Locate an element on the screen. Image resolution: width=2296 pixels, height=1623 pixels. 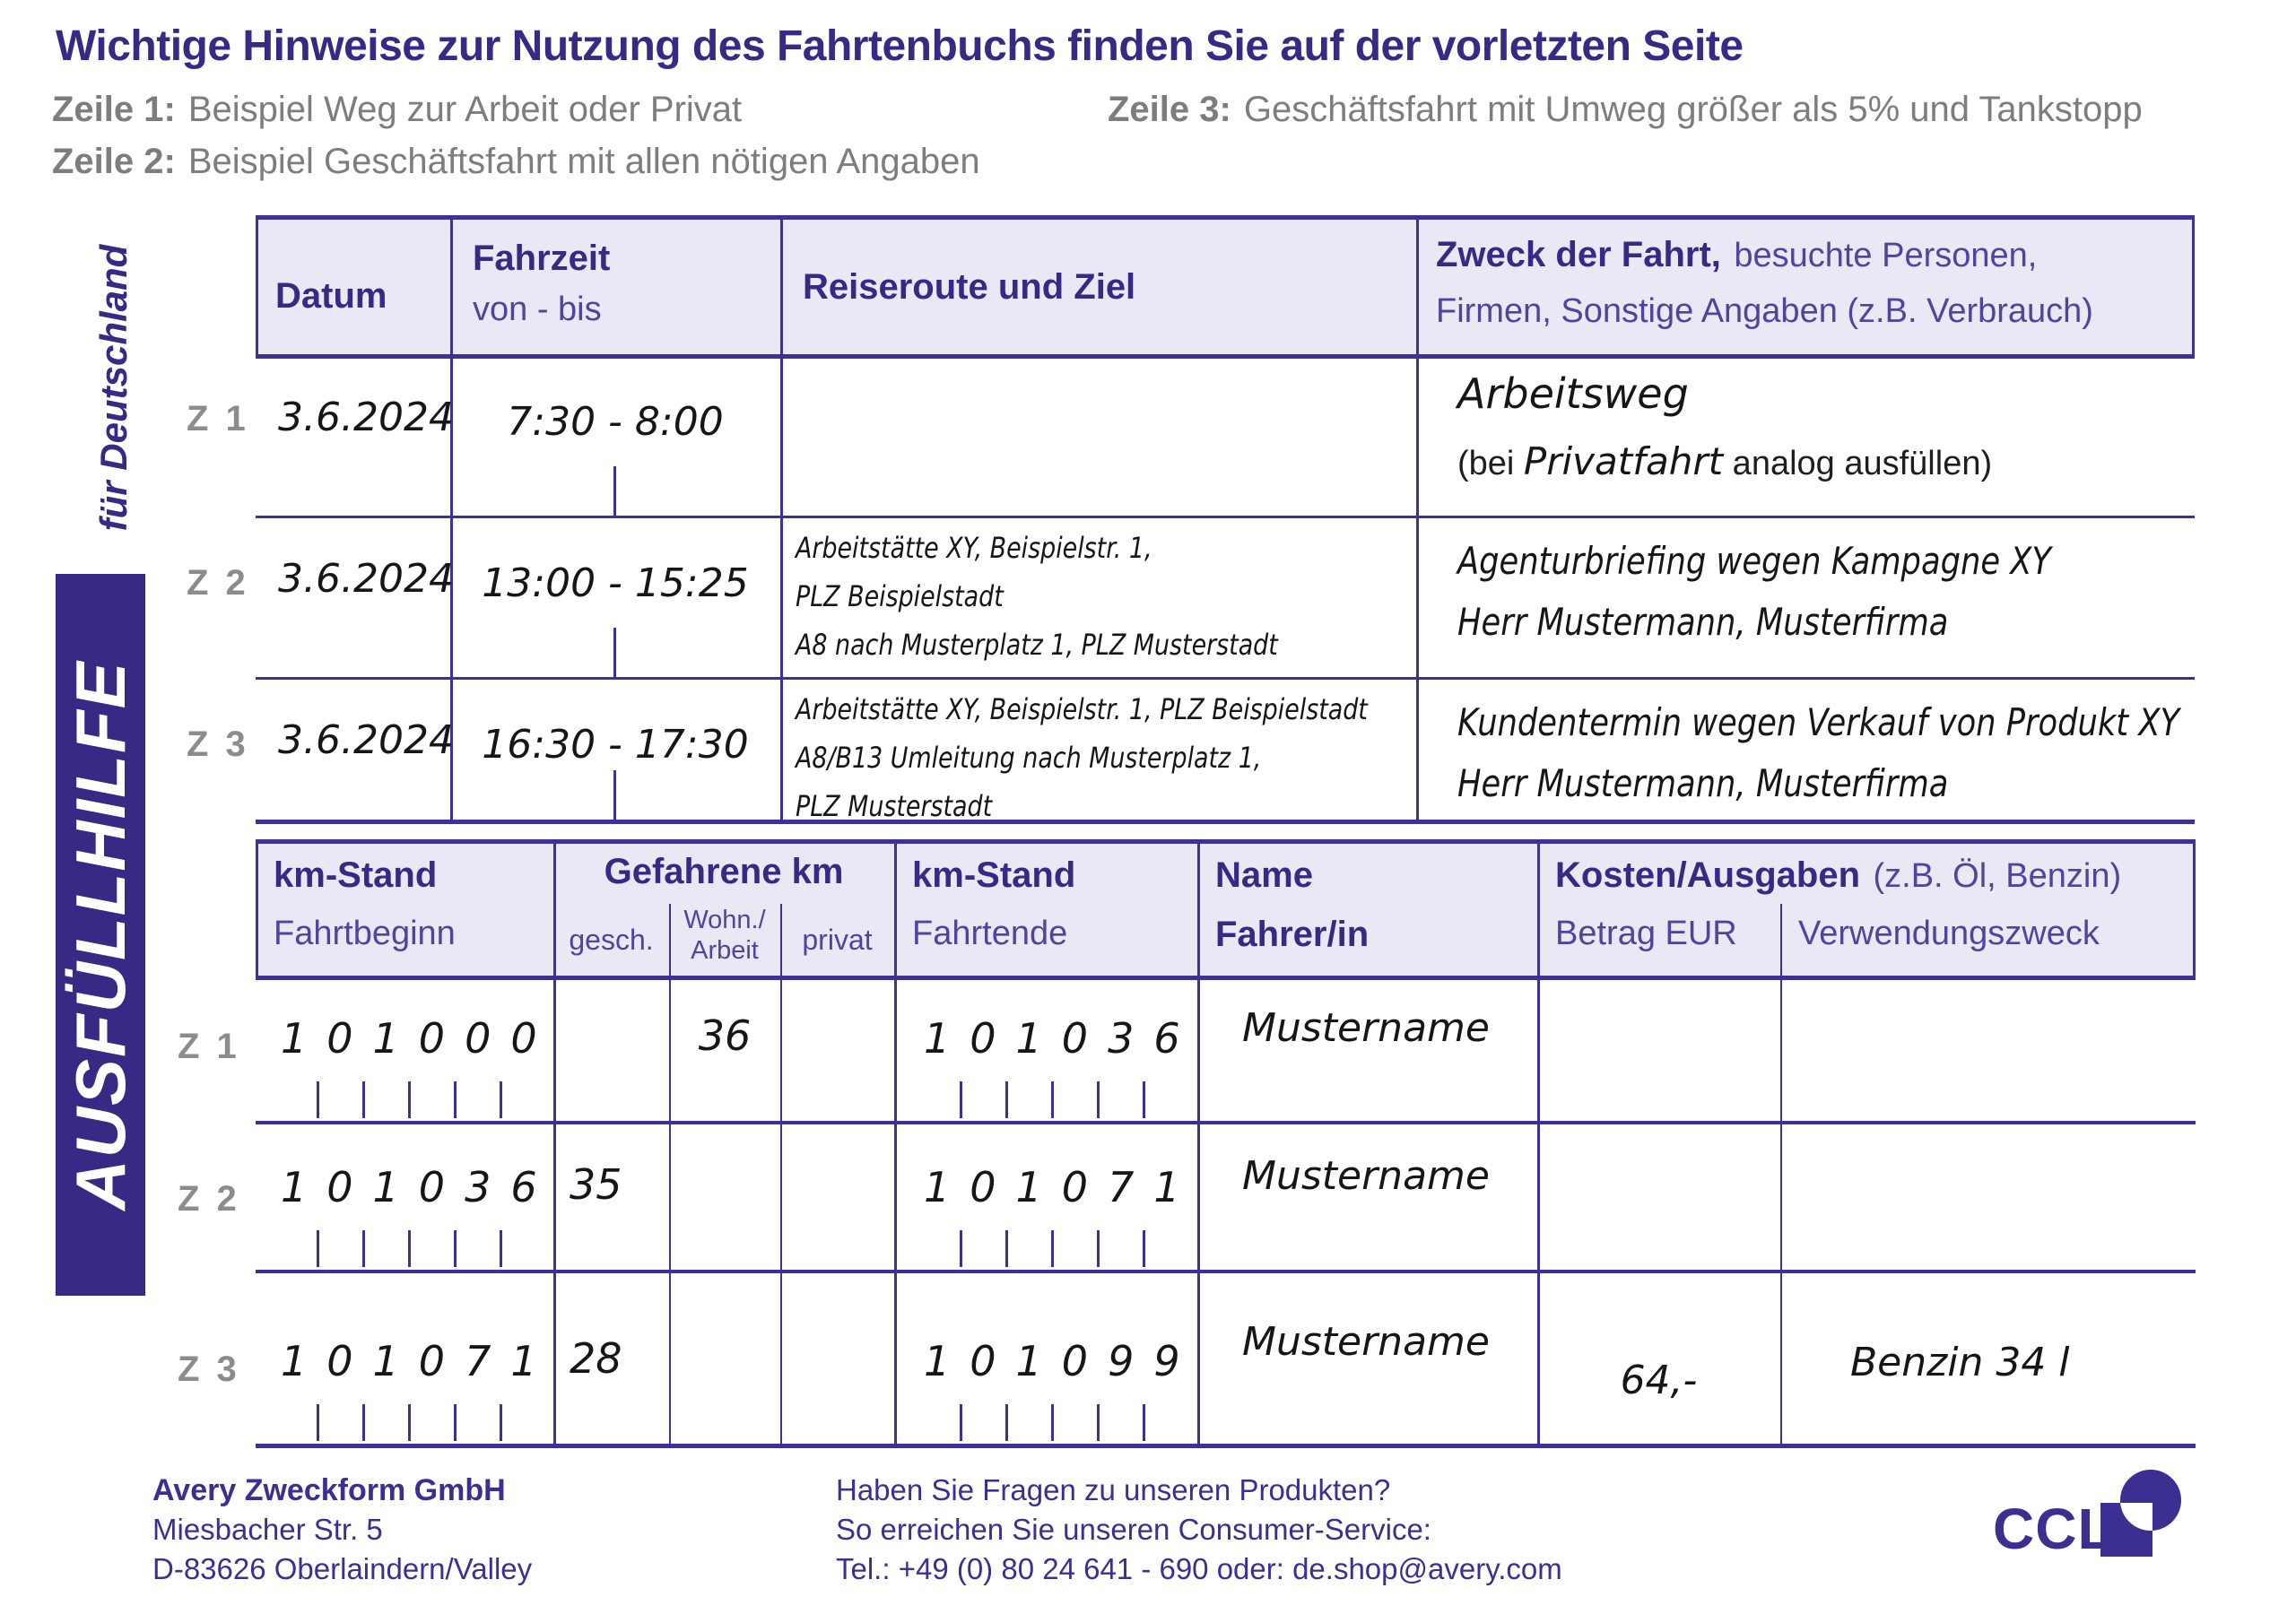
col-header-name: Name is located at coordinates (1264, 875).